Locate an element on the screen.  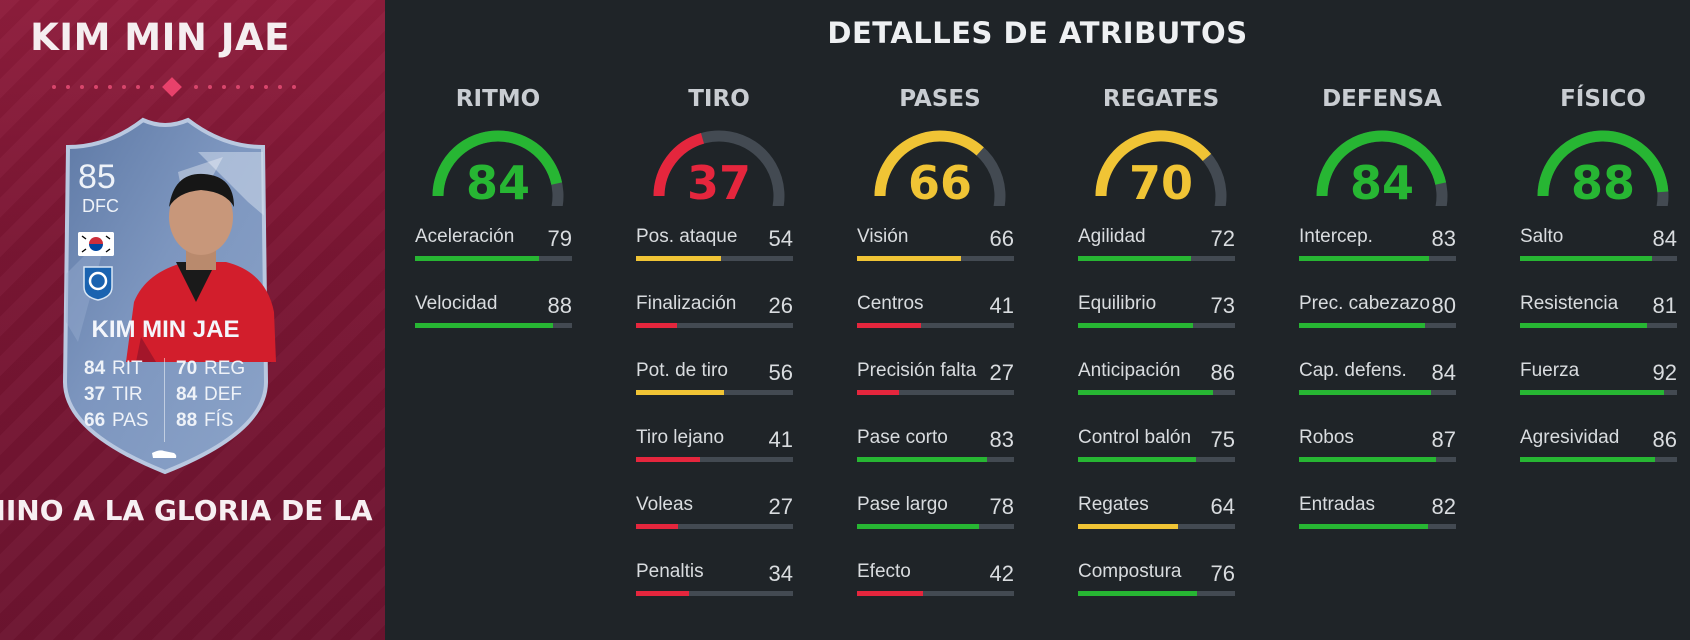
stat-row: Control balón 75 is located at coordinates (1156, 447).